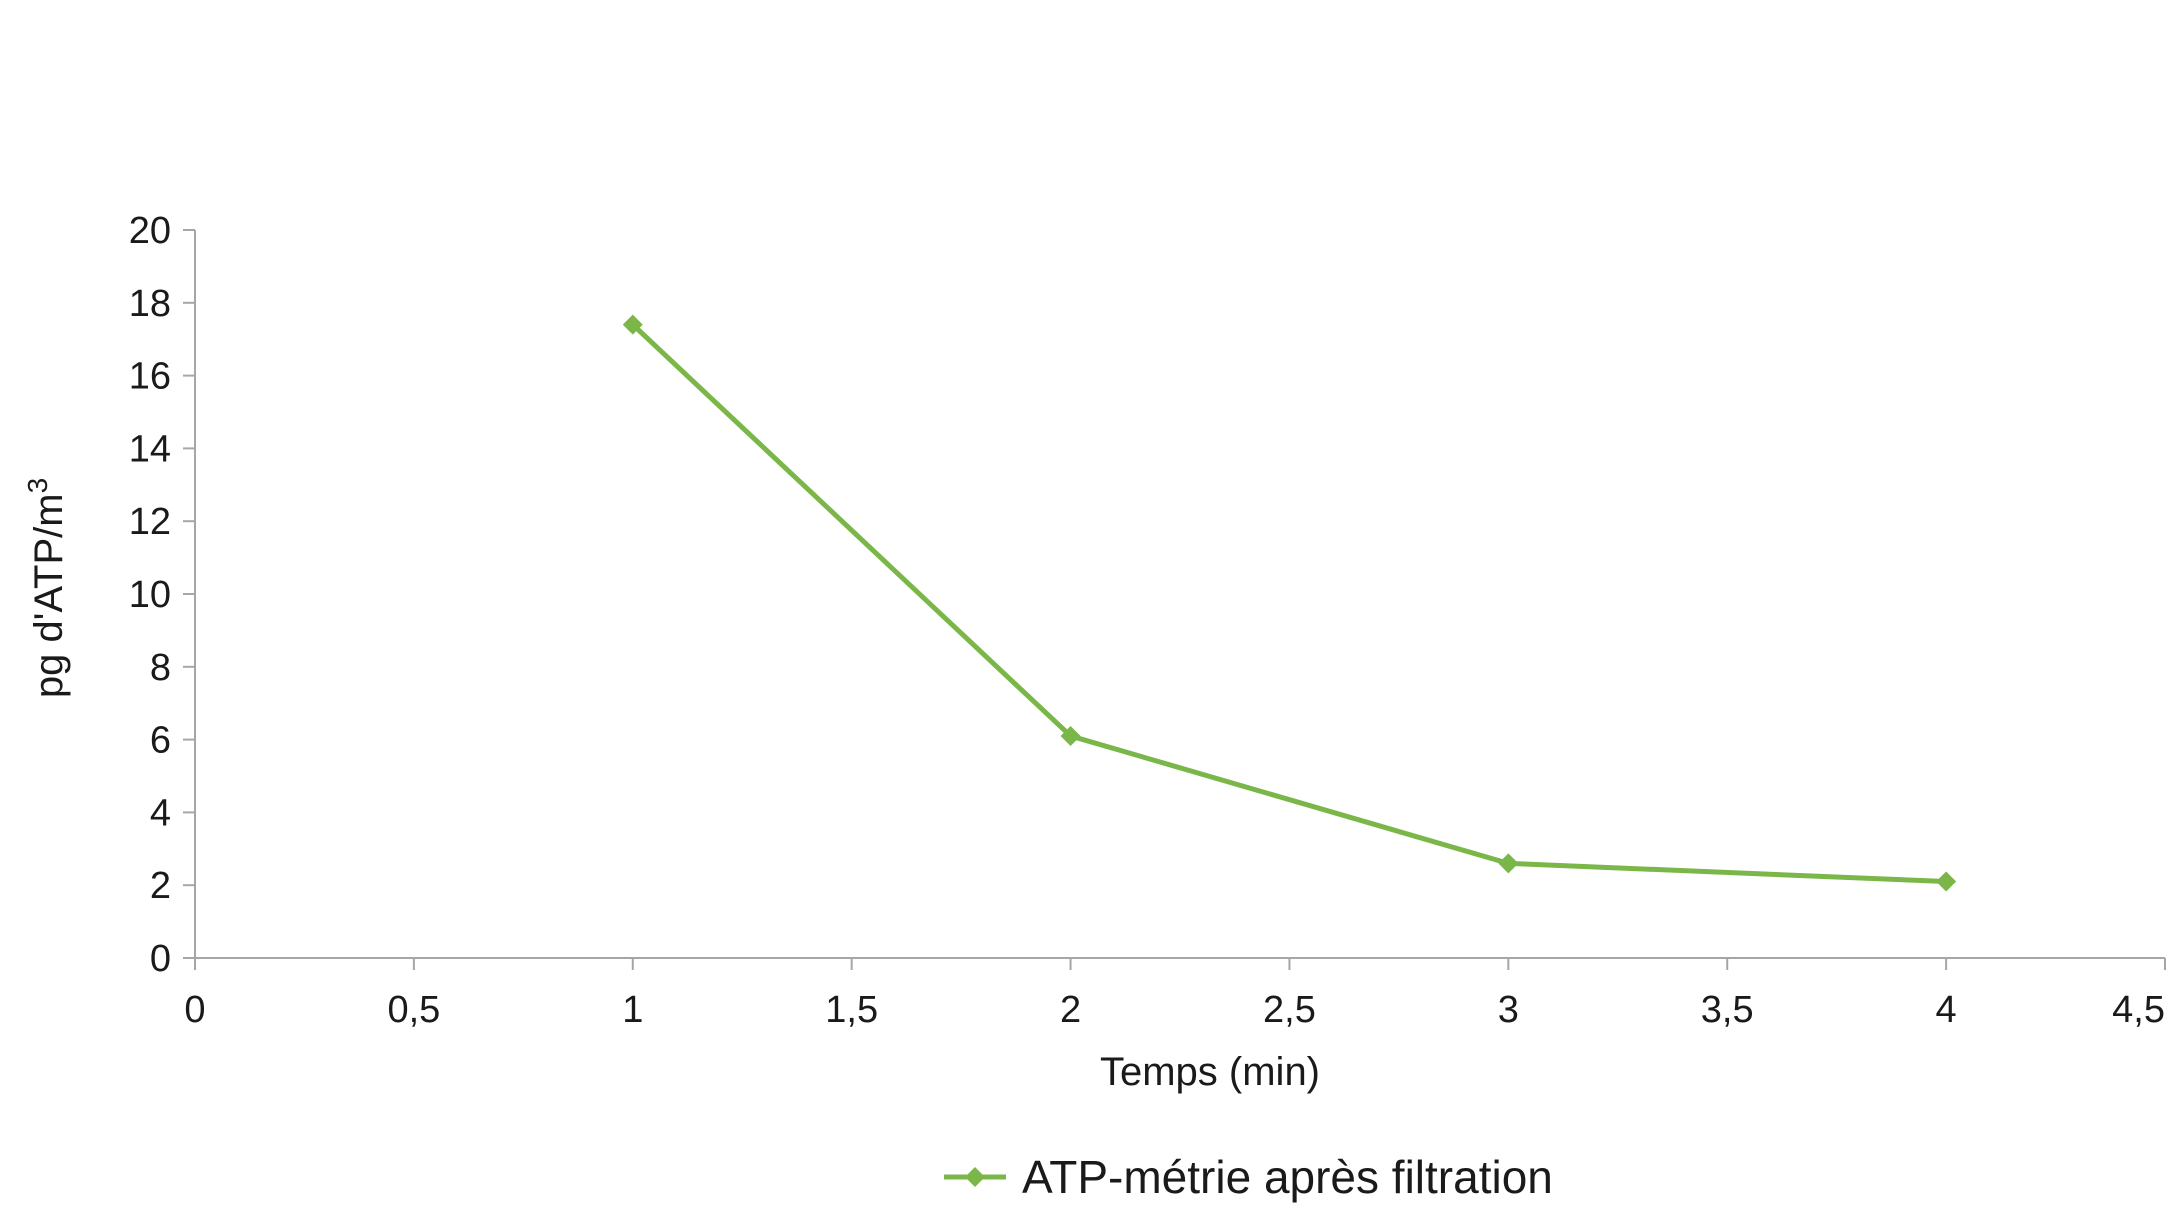 The height and width of the screenshot is (1214, 2184). What do you see at coordinates (975, 1177) in the screenshot?
I see `legend-marker-swatch` at bounding box center [975, 1177].